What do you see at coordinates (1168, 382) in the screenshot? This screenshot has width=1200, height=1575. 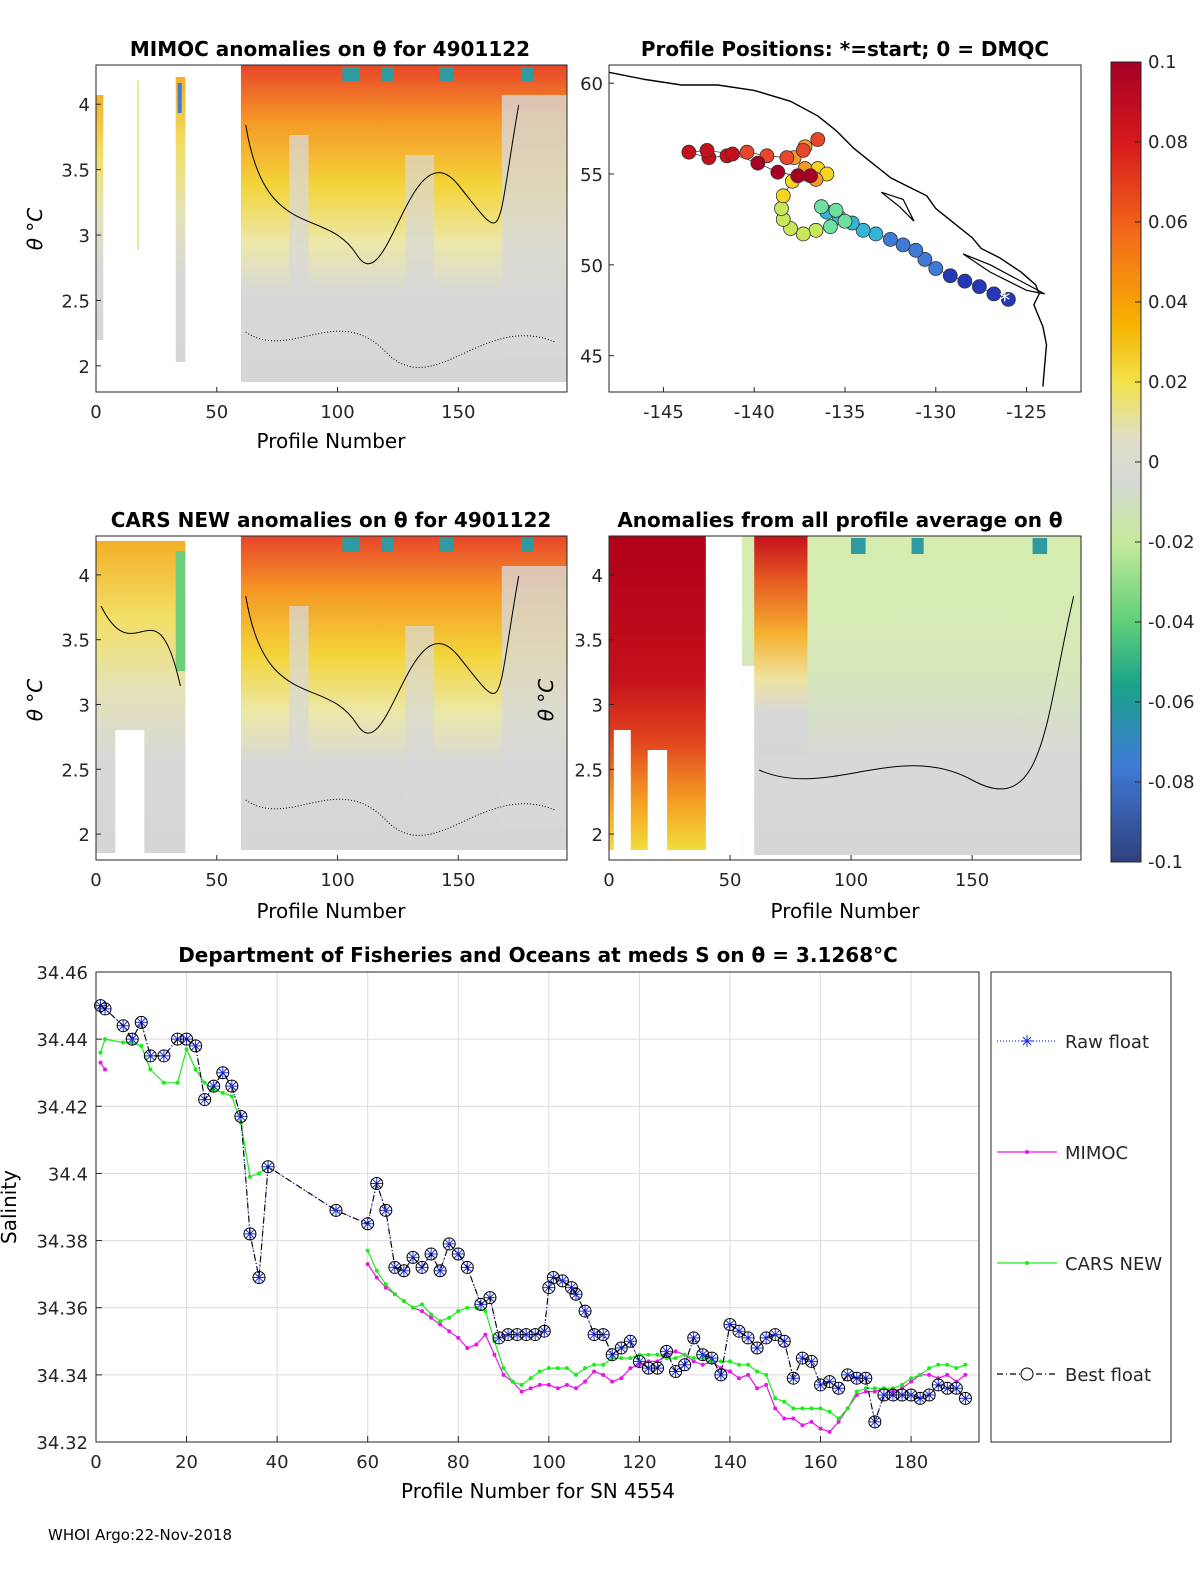 I see `colorbar-tick-label: 0.02` at bounding box center [1168, 382].